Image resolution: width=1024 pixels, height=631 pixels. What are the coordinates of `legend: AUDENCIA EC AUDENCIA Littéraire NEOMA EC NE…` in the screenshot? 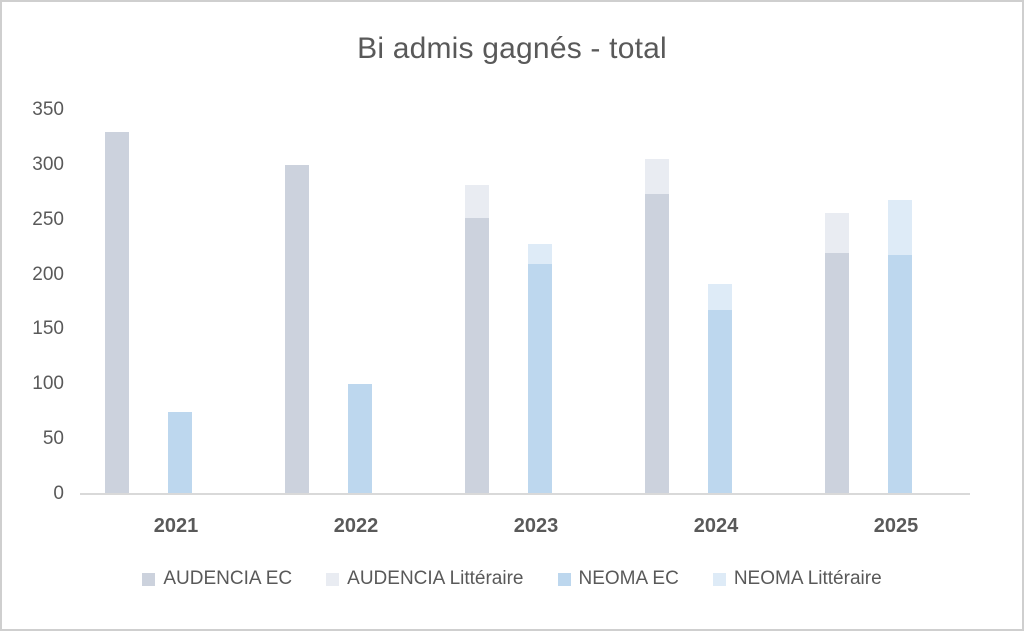 It's located at (512, 579).